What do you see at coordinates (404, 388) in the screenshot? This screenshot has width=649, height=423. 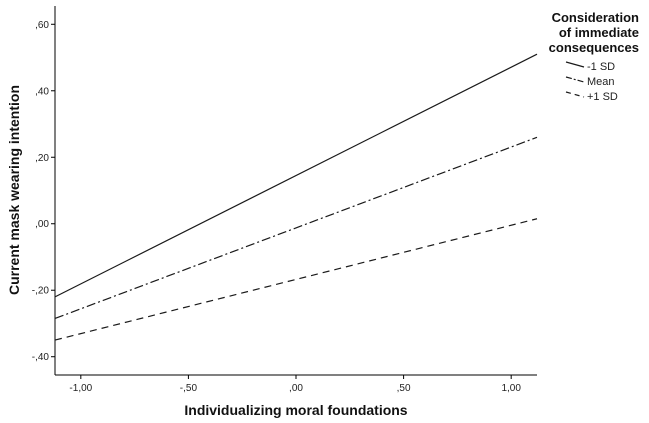 I see `x-tick-label: ,50` at bounding box center [404, 388].